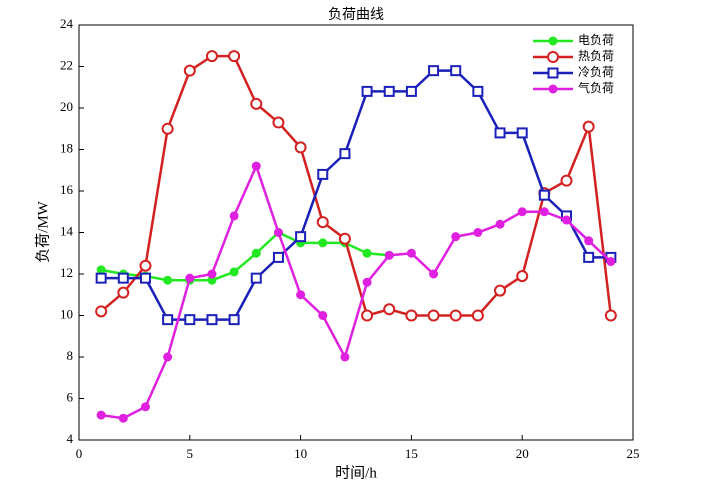 The width and height of the screenshot is (703, 484). Describe the element at coordinates (79, 453) in the screenshot. I see `x-tick-label: 0` at that location.